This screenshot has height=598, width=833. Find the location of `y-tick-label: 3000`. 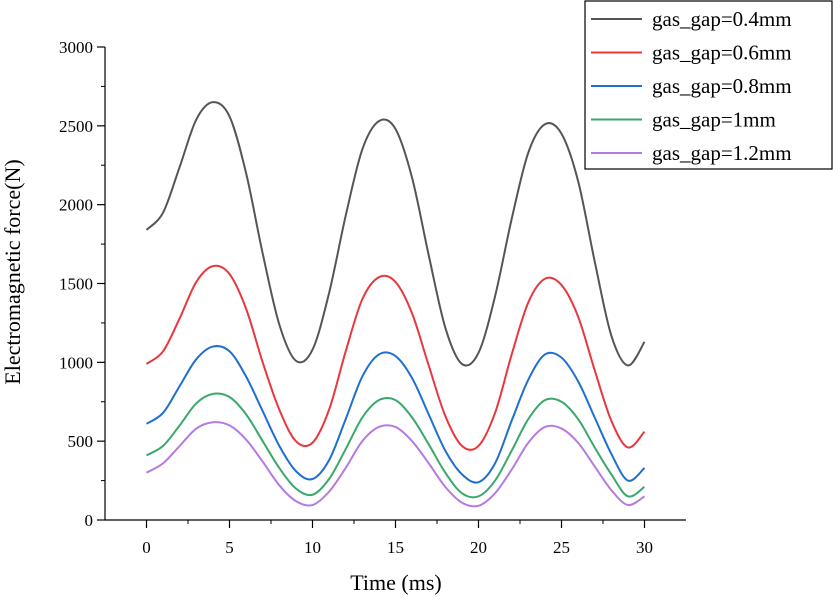

y-tick-label: 3000 is located at coordinates (76, 47).